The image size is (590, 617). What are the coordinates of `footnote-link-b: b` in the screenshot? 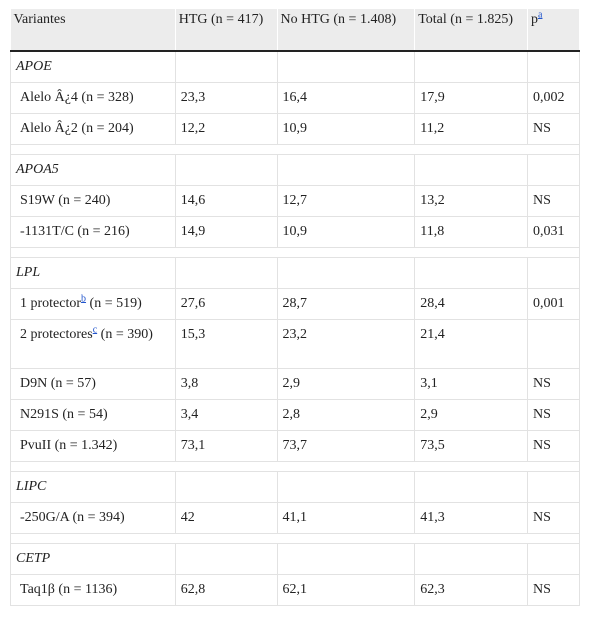 It's located at (84, 299).